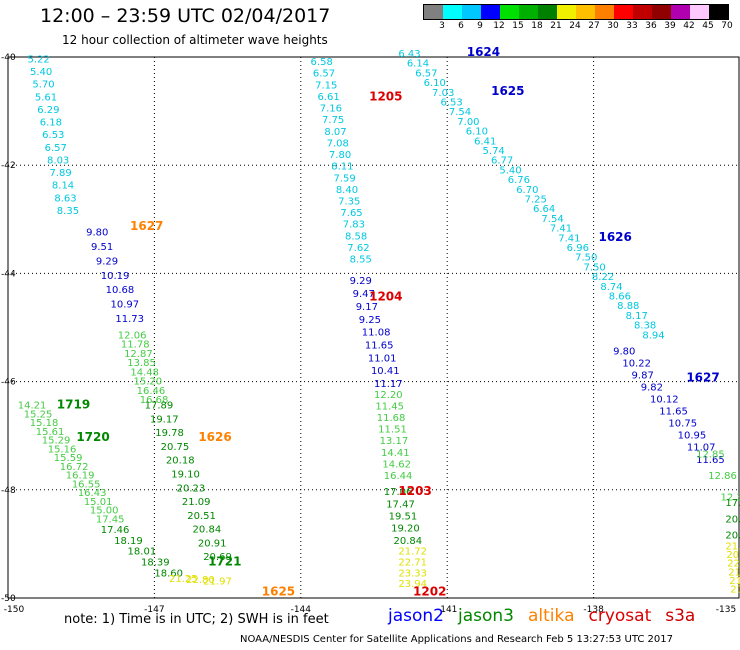 This screenshot has width=740, height=650. I want to click on wave-height-value: 11.07, so click(701, 448).